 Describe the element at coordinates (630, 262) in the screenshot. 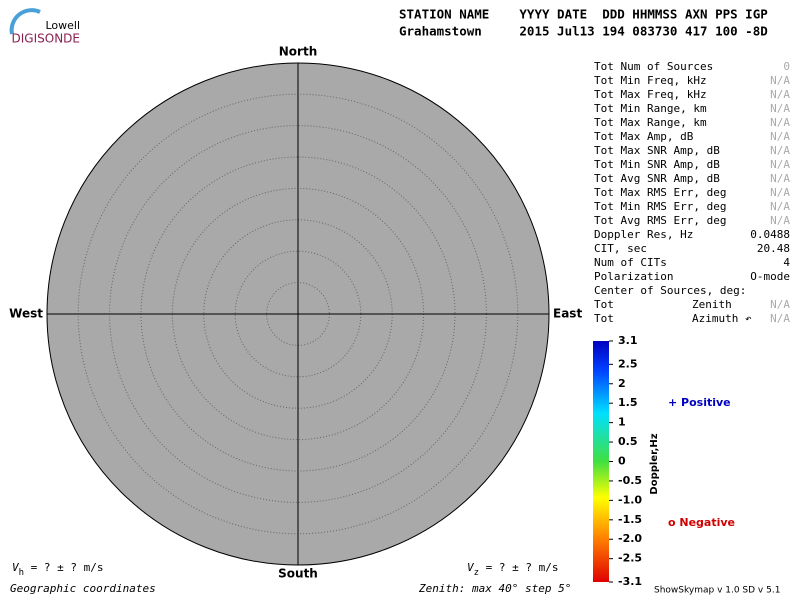

I see `stat-label: Num of CITs` at that location.